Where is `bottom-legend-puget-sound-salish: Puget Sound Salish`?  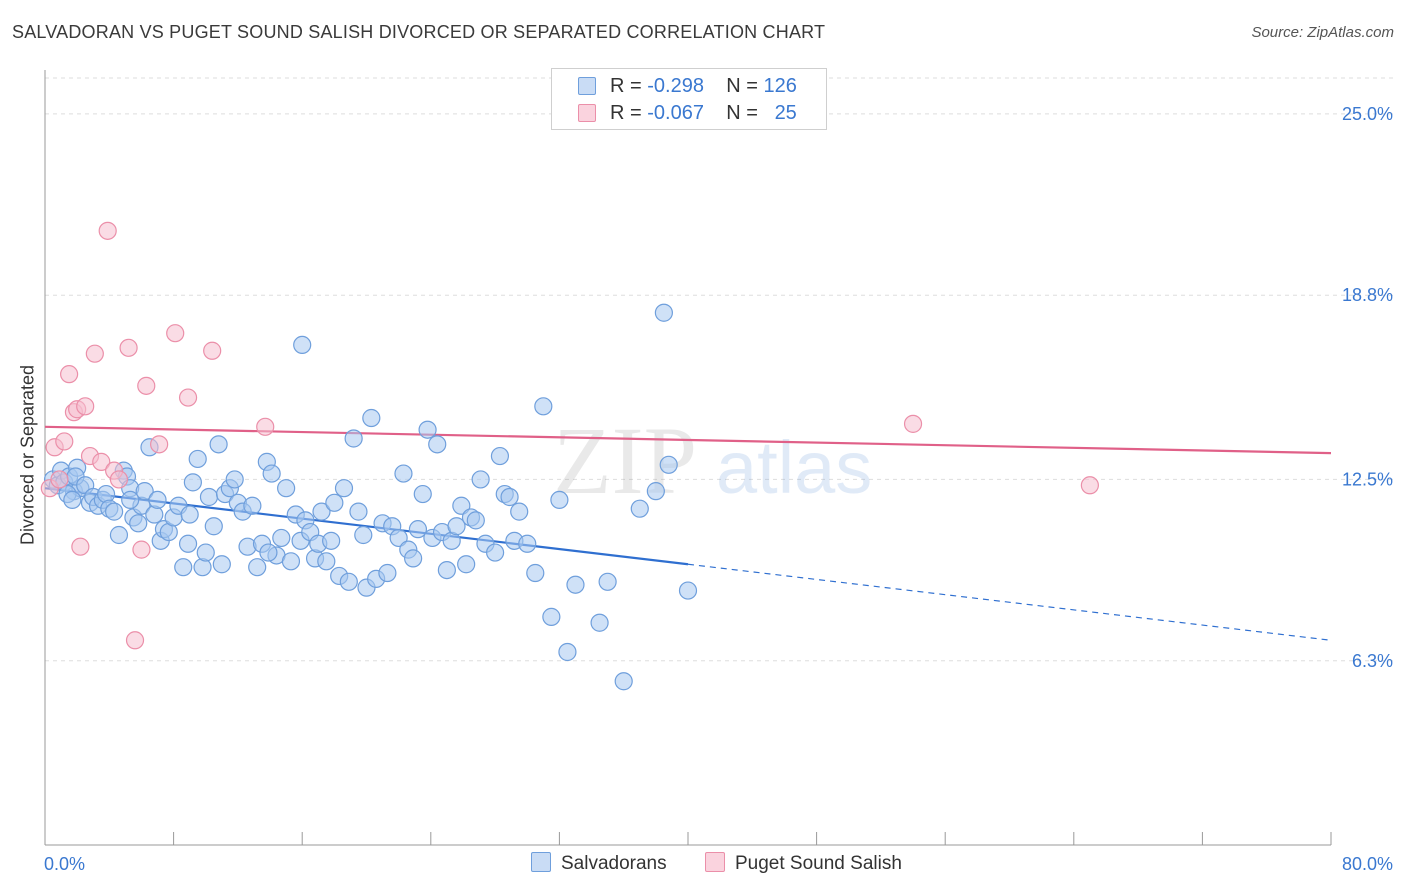
bottom-legend-puget-sound-salish: Puget Sound Salish is located at coordinates (803, 863).